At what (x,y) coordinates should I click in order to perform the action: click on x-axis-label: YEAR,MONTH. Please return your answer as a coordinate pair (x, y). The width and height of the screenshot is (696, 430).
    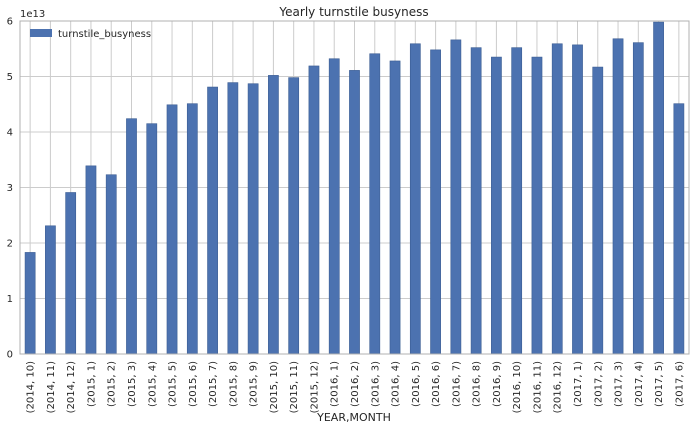
    Looking at the image, I should click on (353, 417).